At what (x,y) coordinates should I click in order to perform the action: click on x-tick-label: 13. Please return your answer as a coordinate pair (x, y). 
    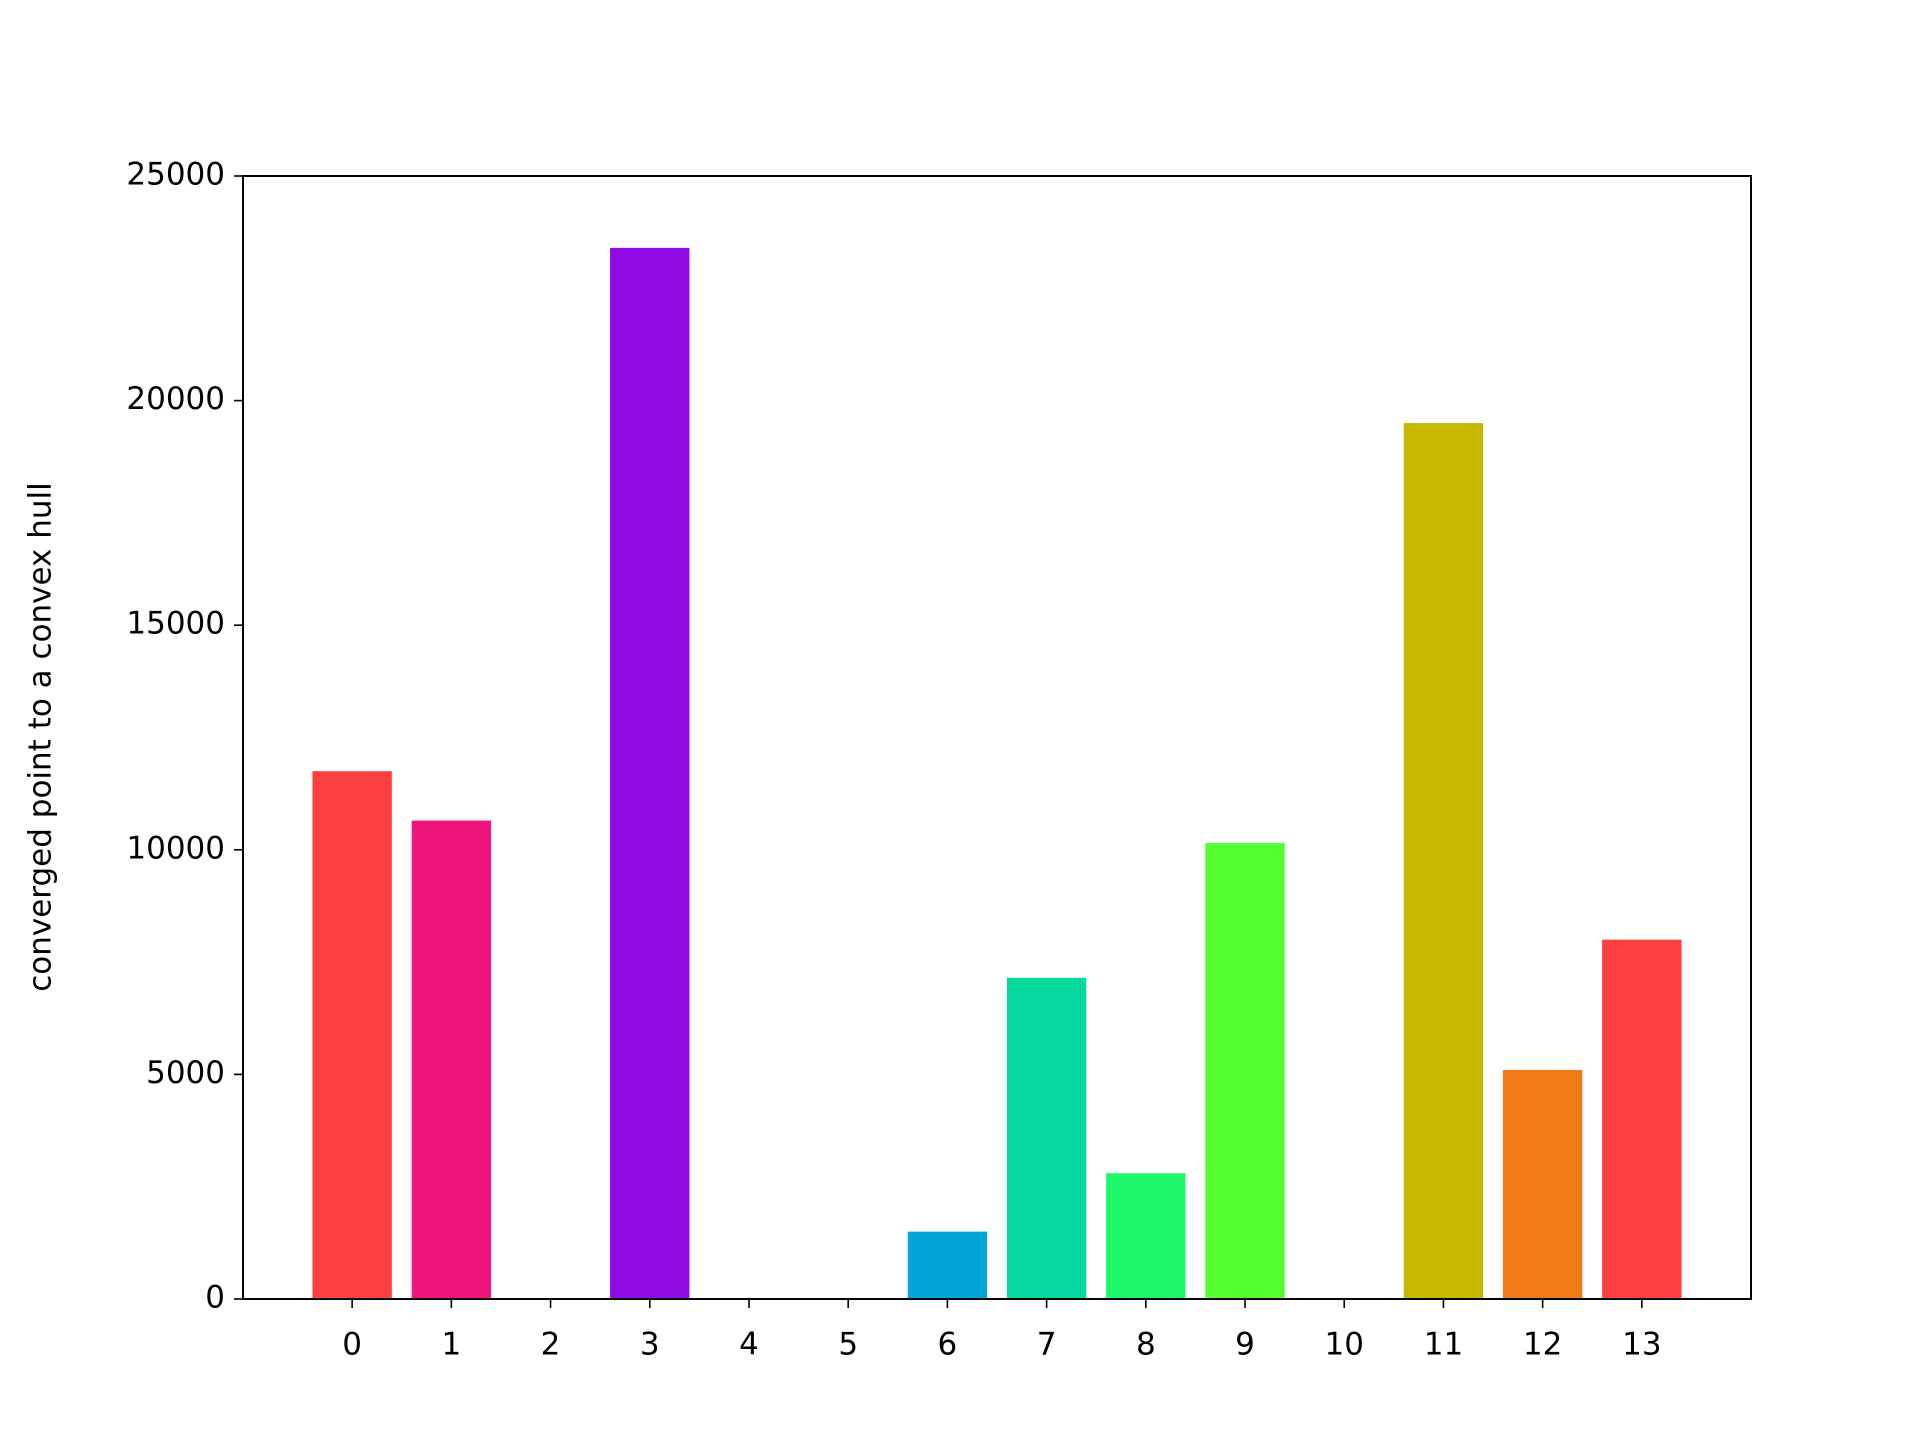
    Looking at the image, I should click on (1641, 1345).